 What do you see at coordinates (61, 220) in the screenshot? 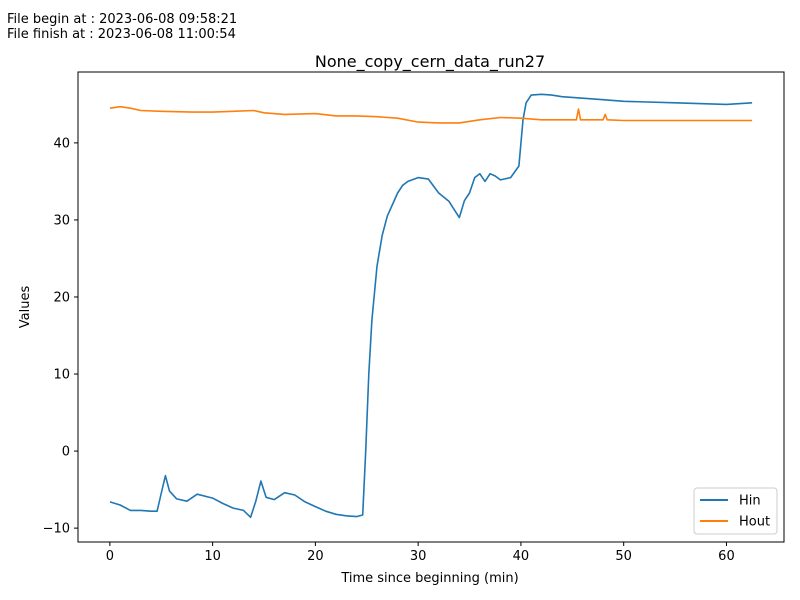
I see `y-tick-label: 30` at bounding box center [61, 220].